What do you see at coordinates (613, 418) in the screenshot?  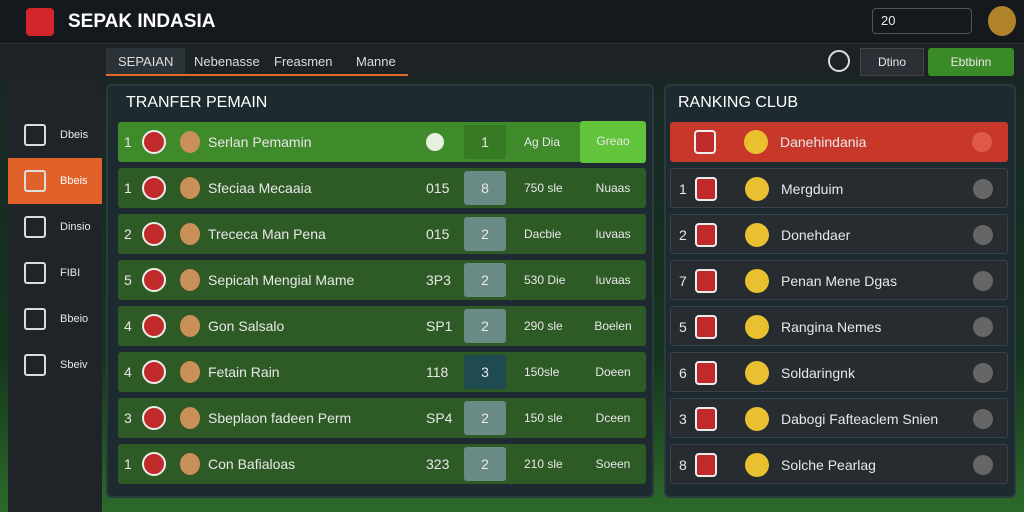 I see `status: Dceen` at bounding box center [613, 418].